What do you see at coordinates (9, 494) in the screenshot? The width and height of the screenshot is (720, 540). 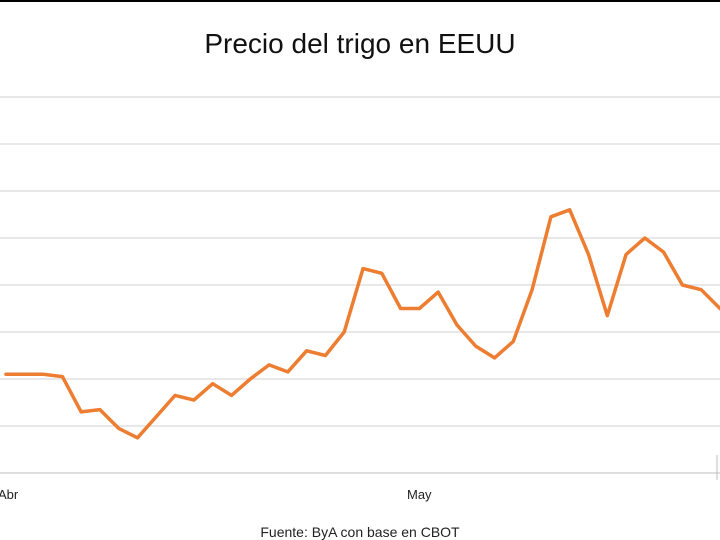 I see `x-tick-label: Abr` at bounding box center [9, 494].